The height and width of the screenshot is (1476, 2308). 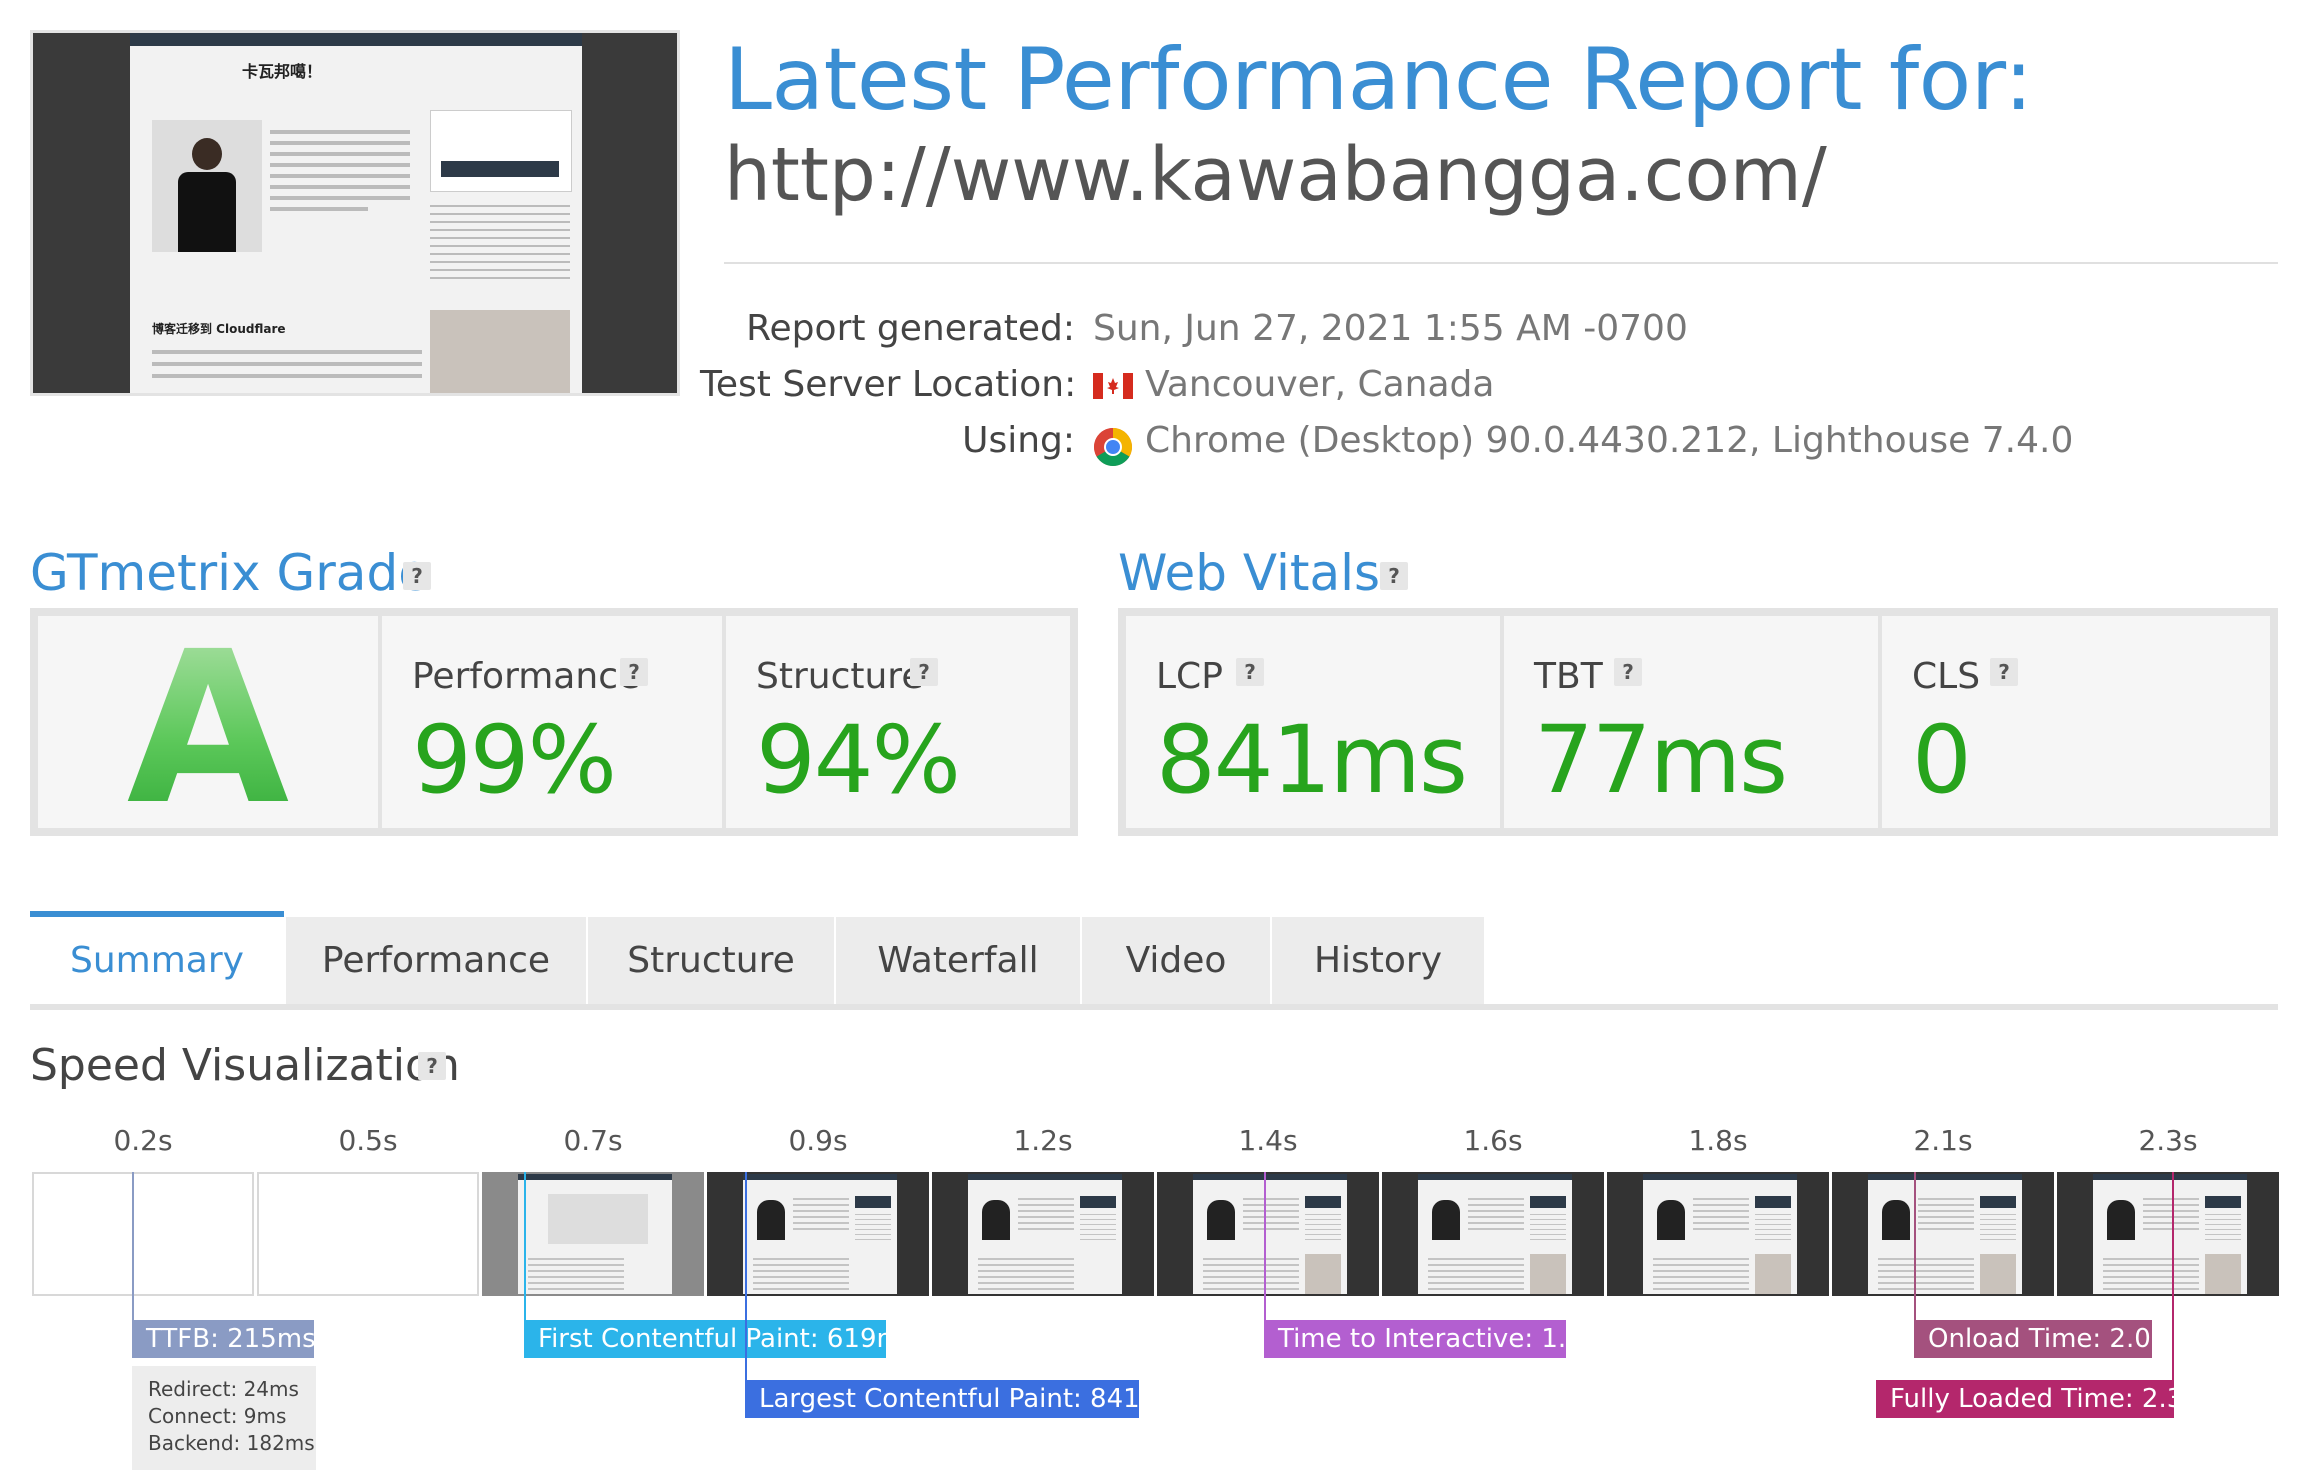 I want to click on frame-time-label: 1.6s, so click(x=1493, y=1140).